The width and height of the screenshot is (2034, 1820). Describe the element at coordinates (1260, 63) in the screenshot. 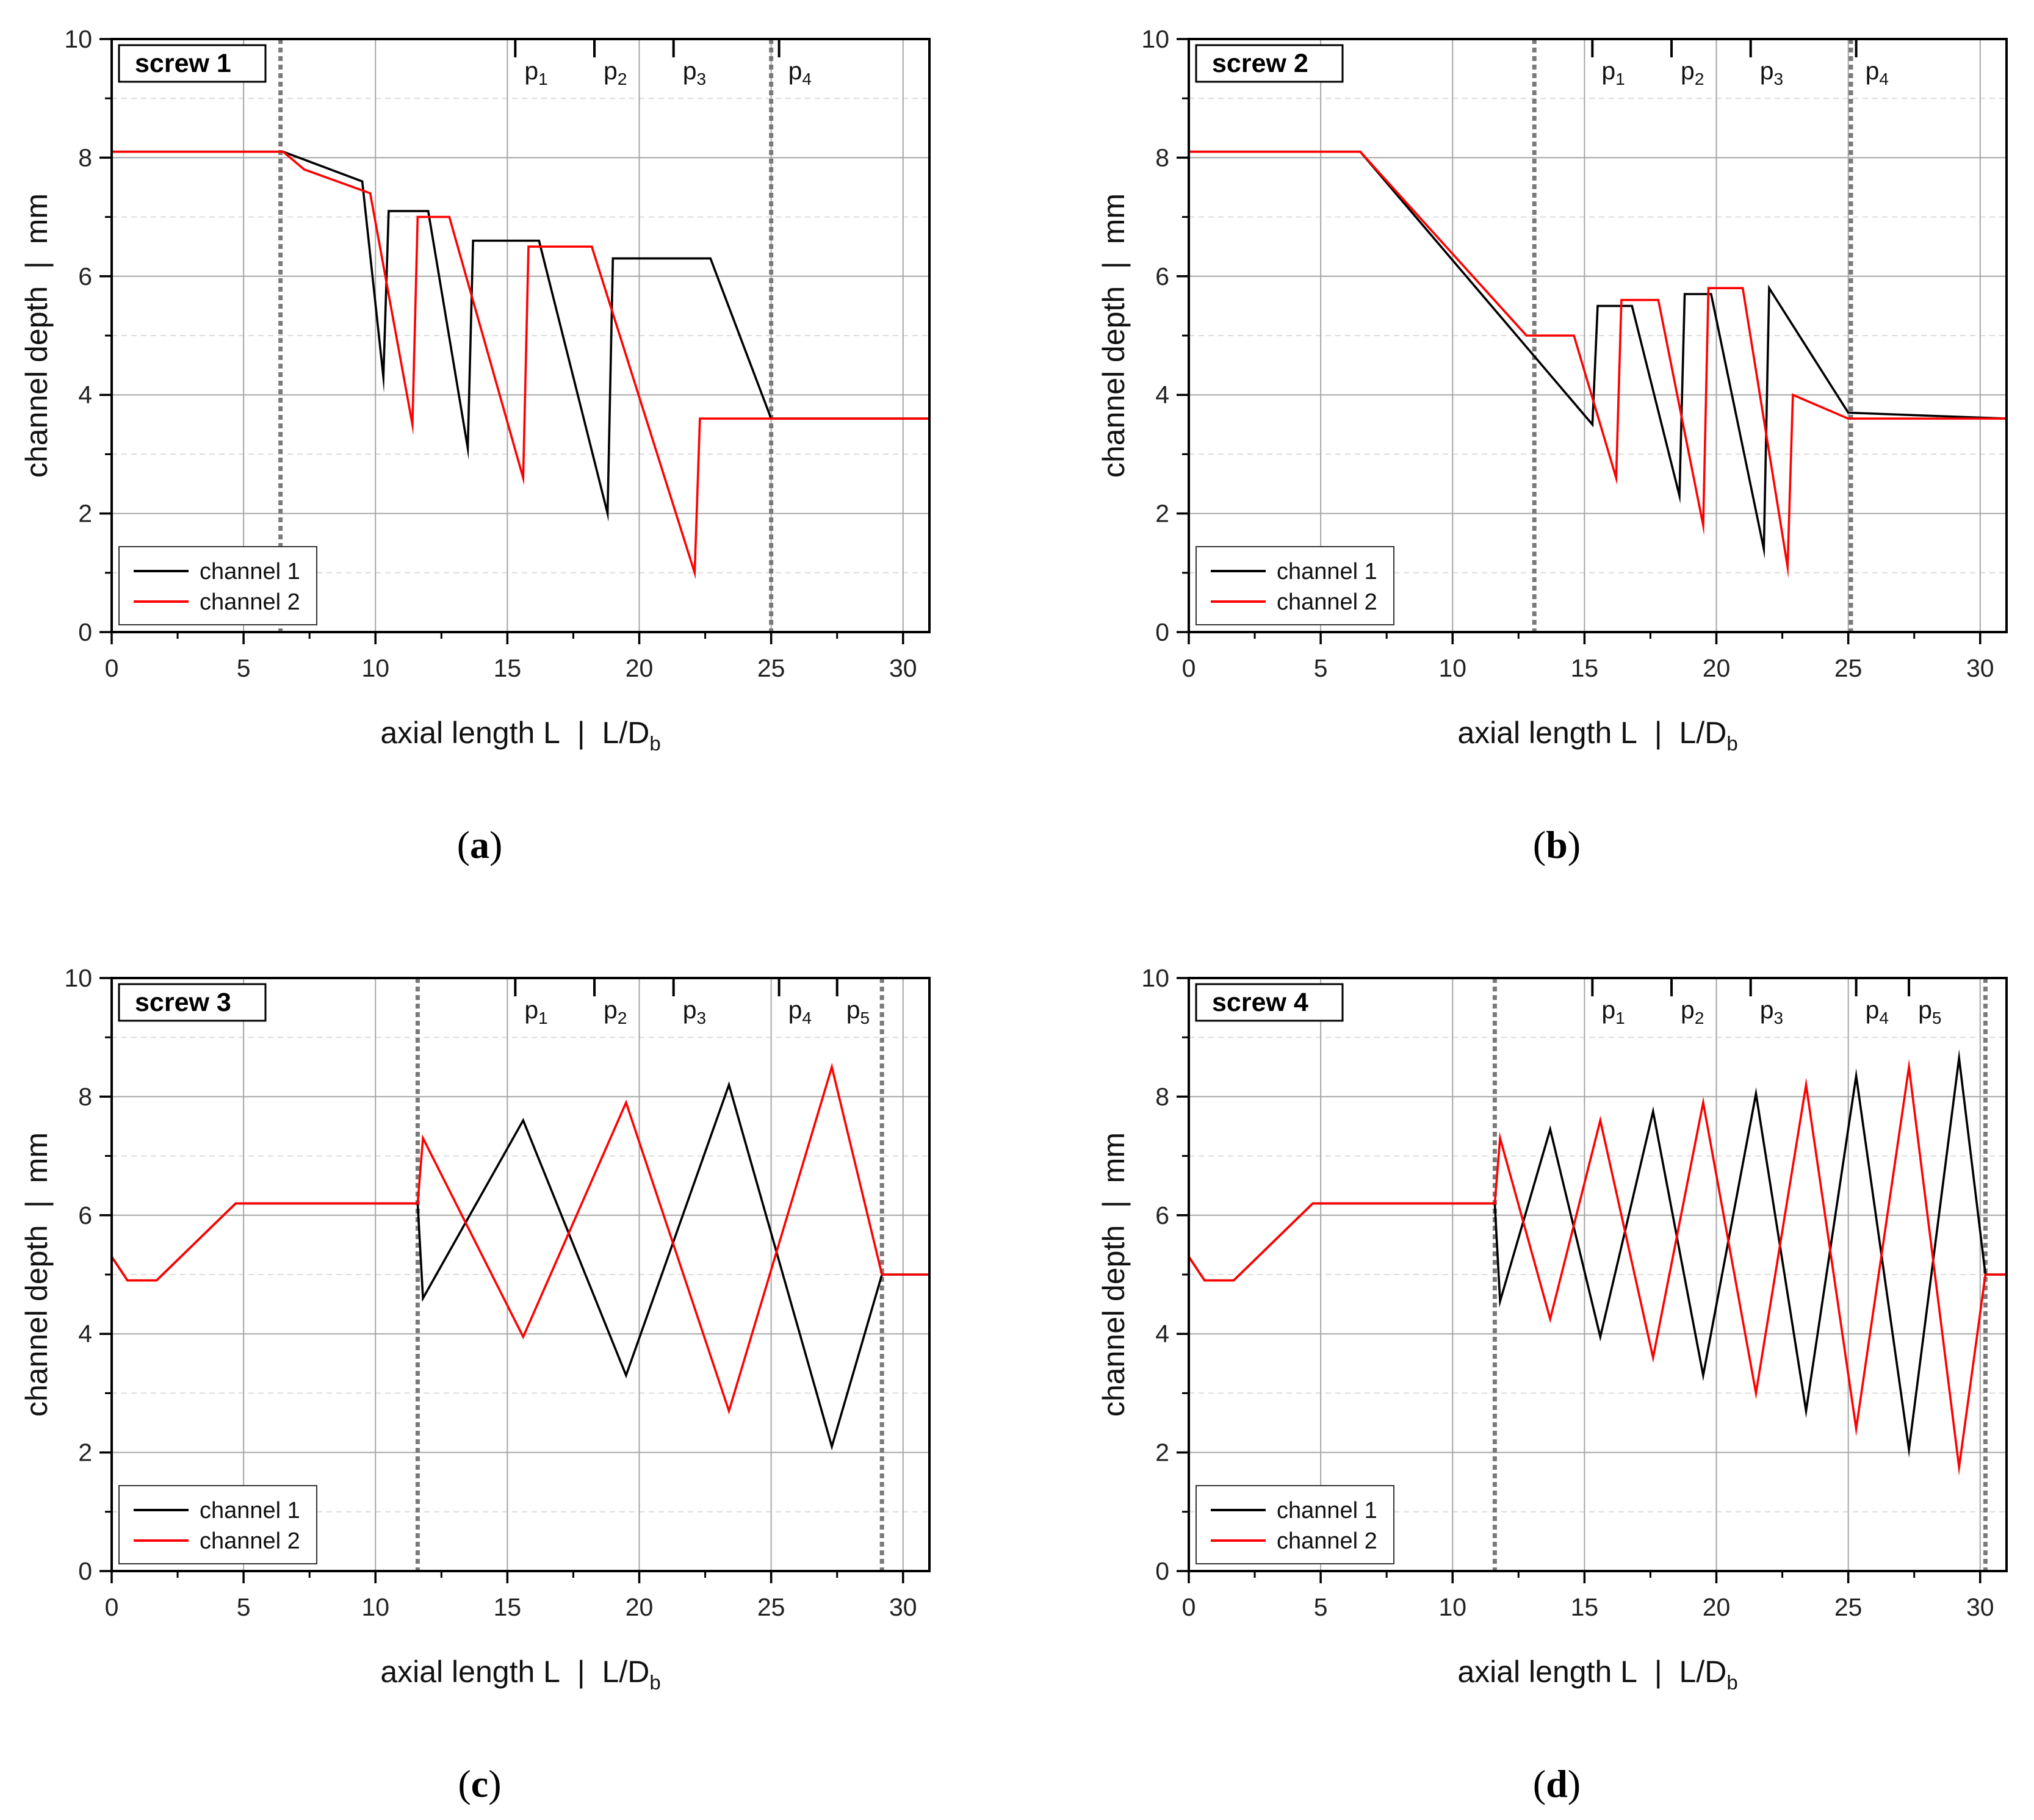

I see `screw-label: screw 2` at that location.